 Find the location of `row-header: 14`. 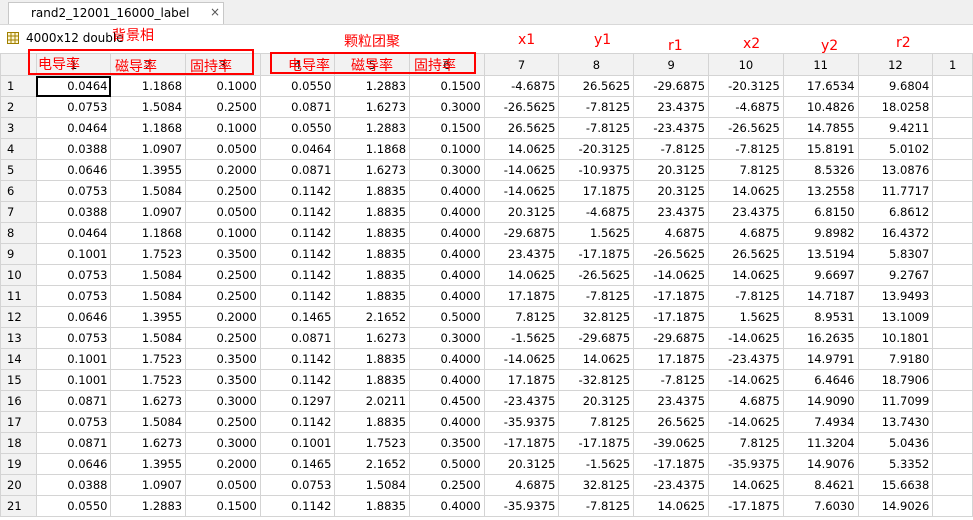

row-header: 14 is located at coordinates (18, 359).